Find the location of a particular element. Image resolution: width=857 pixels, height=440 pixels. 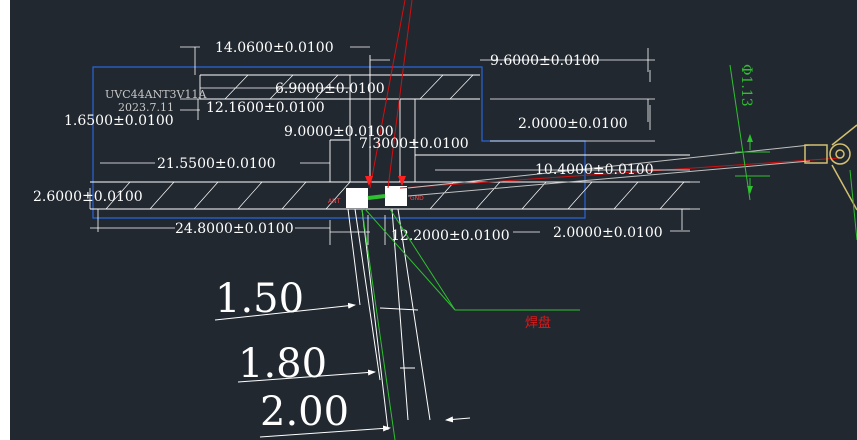

dim-21-55: 21.5500±0.0100 is located at coordinates (216, 164).